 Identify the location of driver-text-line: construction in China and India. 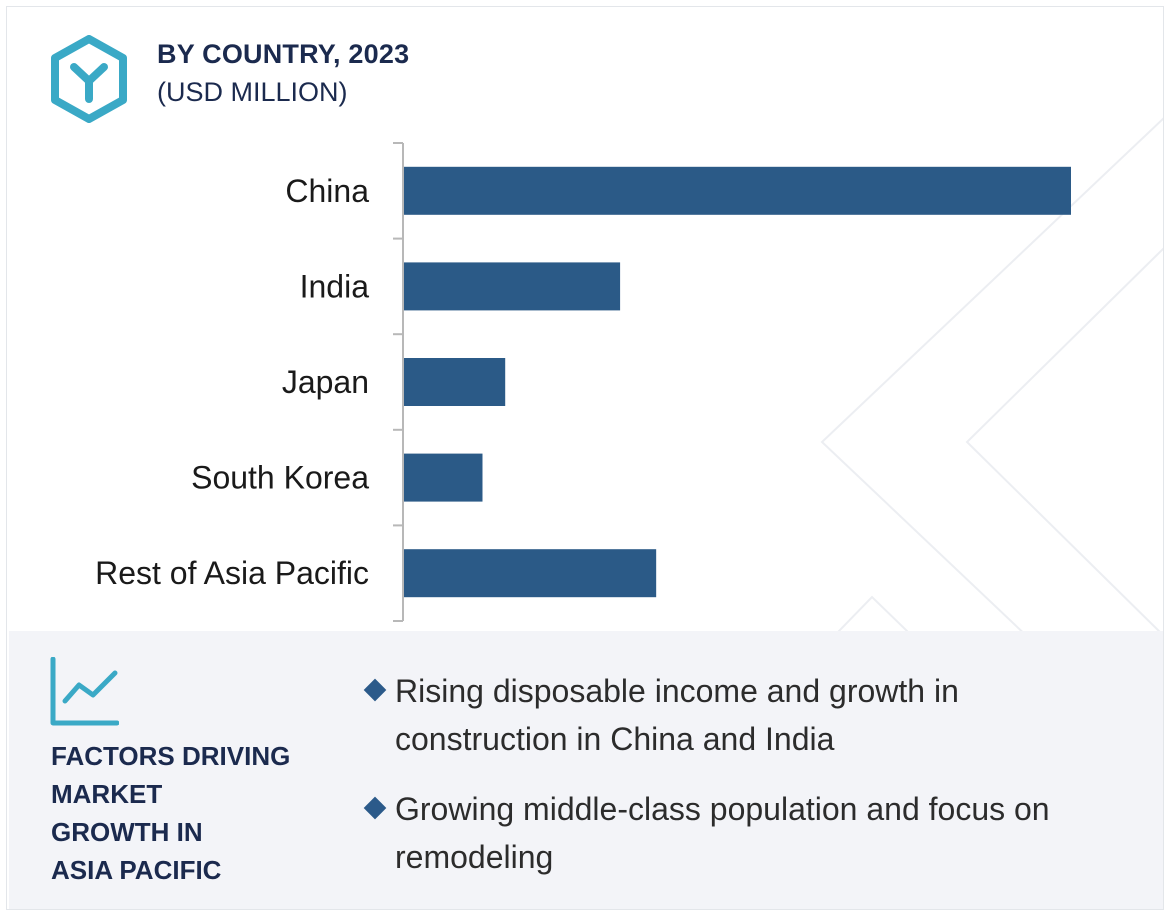
(615, 739).